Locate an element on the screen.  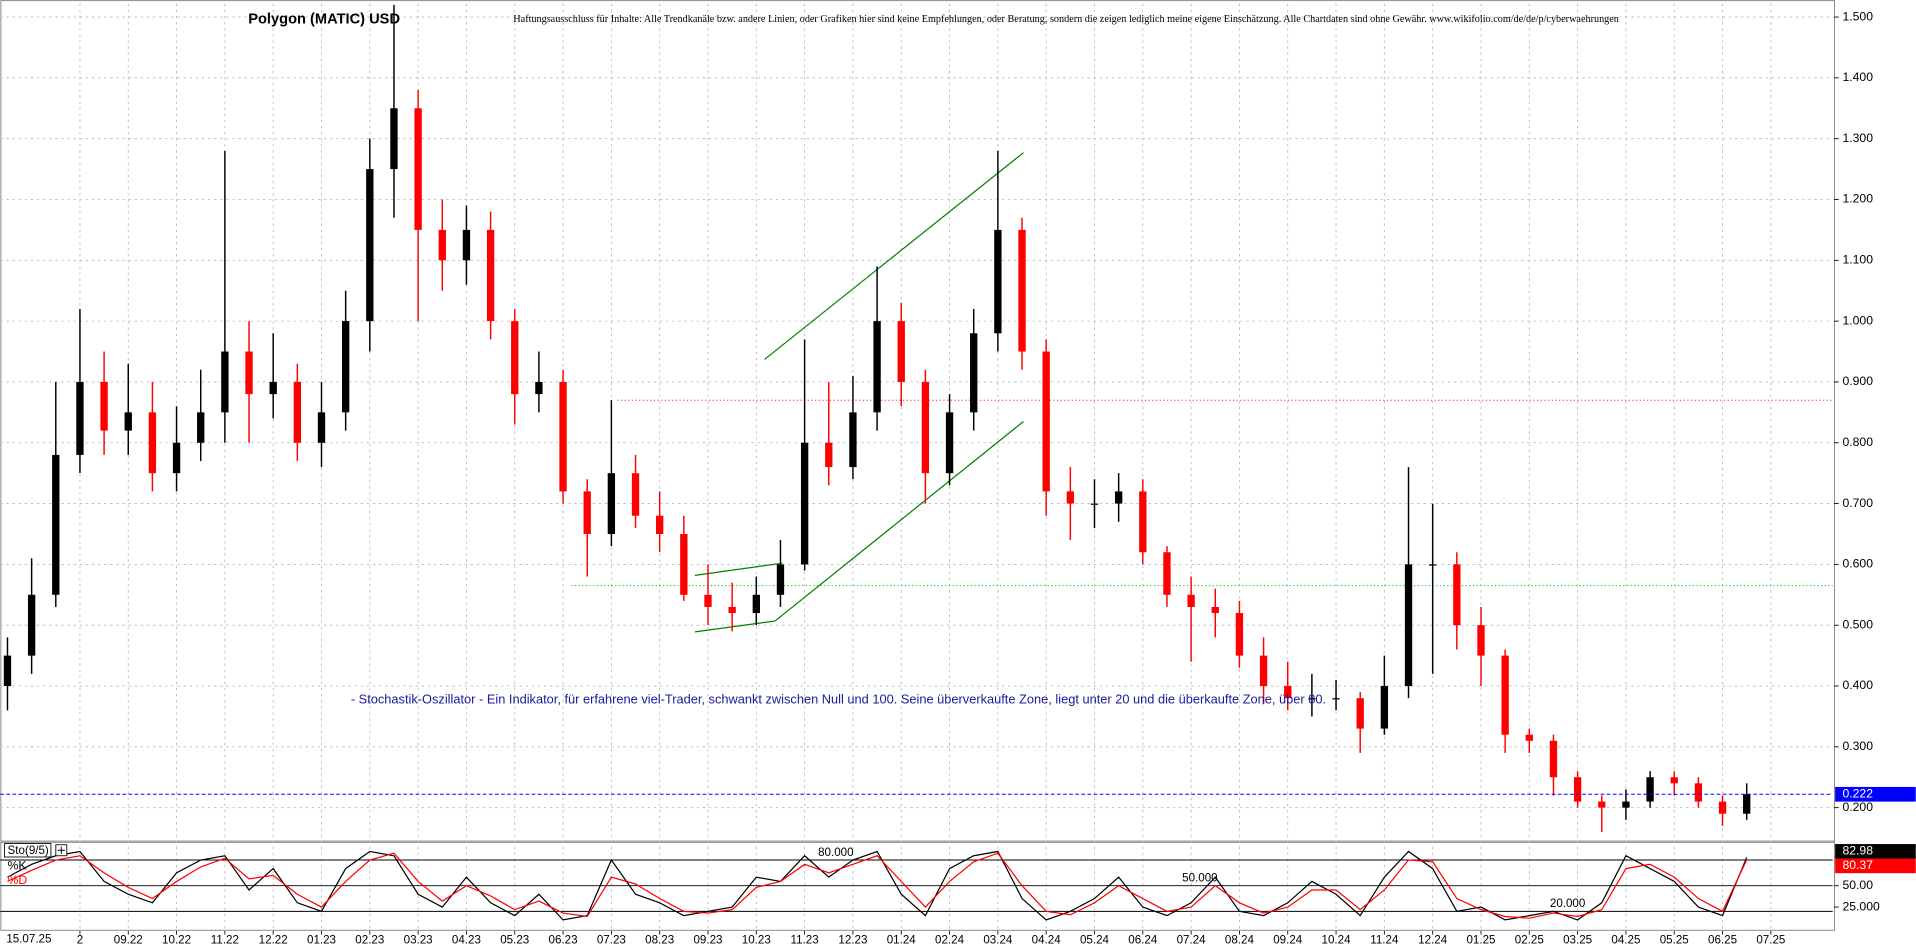
indicator-y-tick-label: 50.00 is located at coordinates (1857, 885).